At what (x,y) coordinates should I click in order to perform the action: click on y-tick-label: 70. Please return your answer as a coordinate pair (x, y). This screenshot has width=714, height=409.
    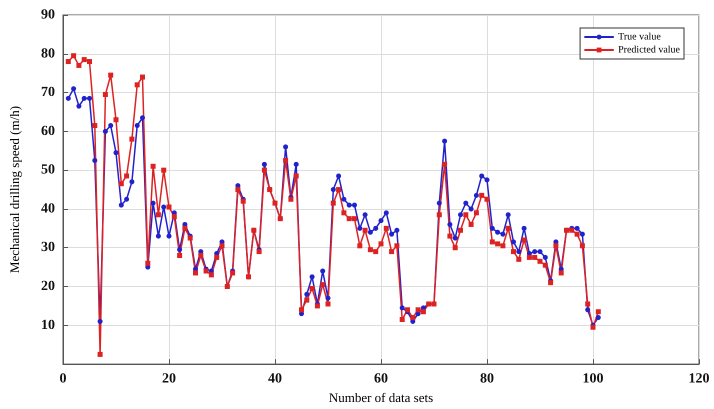
    Looking at the image, I should click on (48, 92).